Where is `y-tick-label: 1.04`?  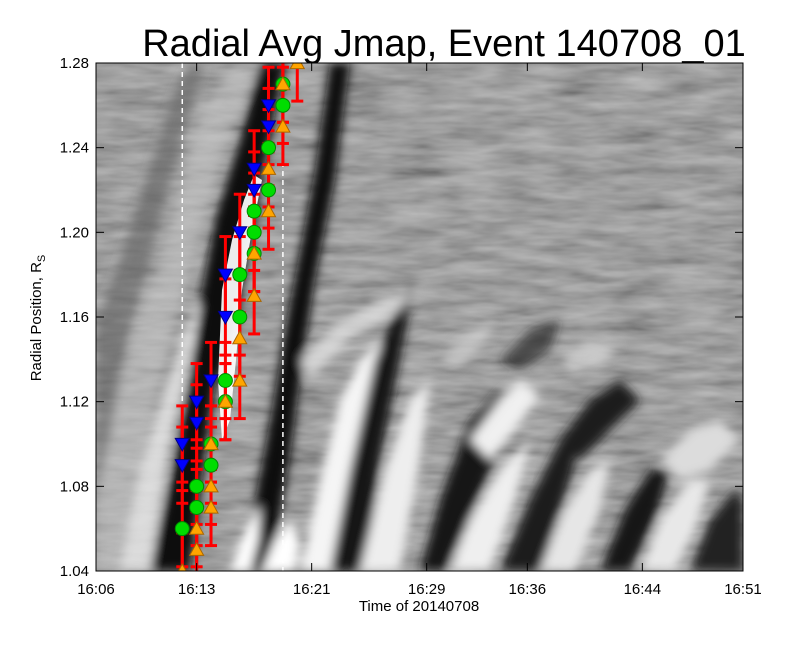 y-tick-label: 1.04 is located at coordinates (74, 571).